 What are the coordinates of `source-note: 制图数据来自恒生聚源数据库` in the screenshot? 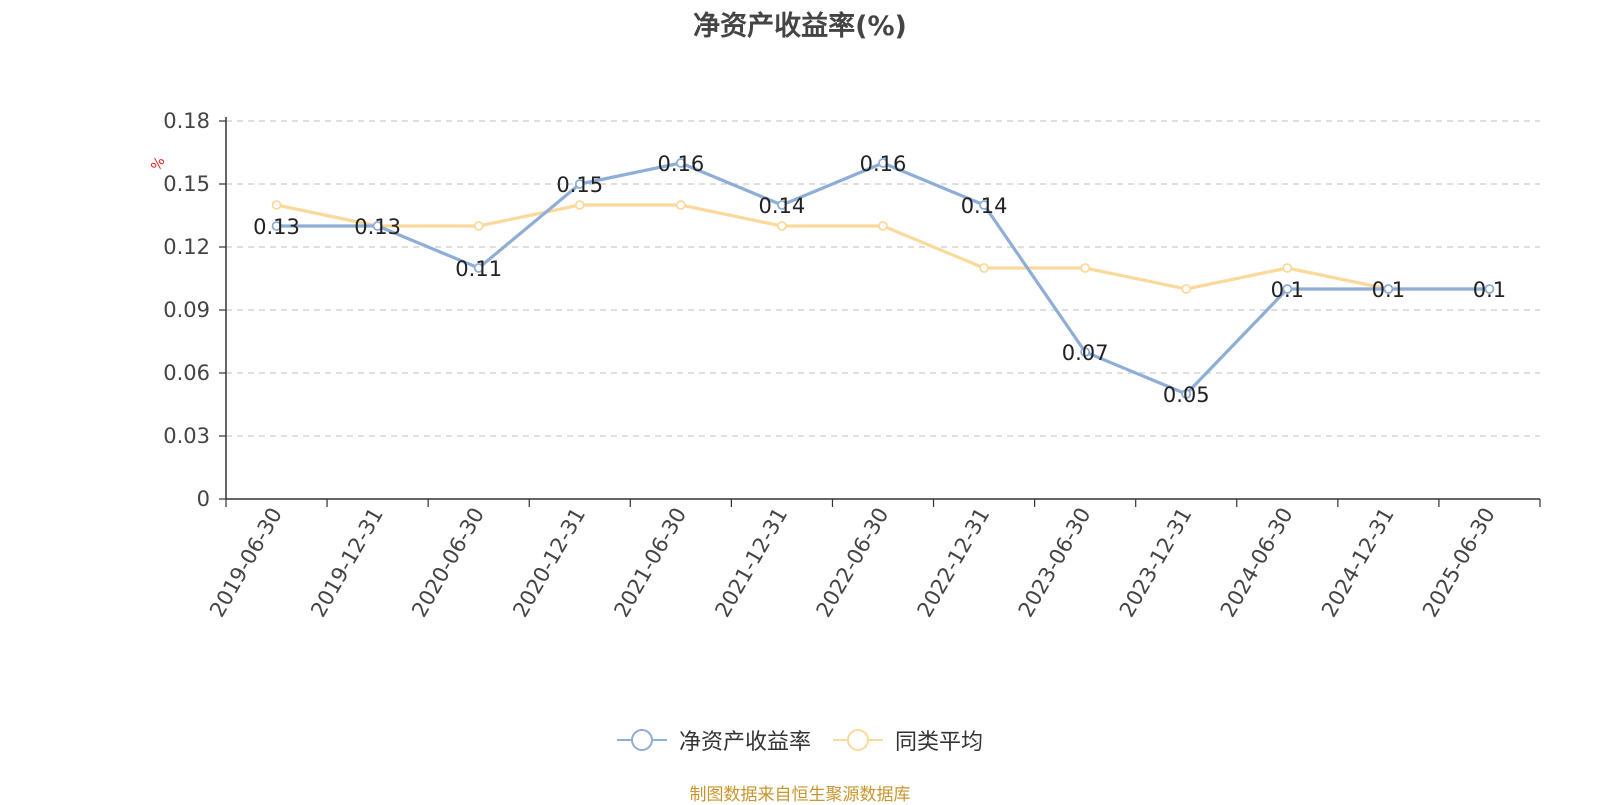 It's located at (800, 795).